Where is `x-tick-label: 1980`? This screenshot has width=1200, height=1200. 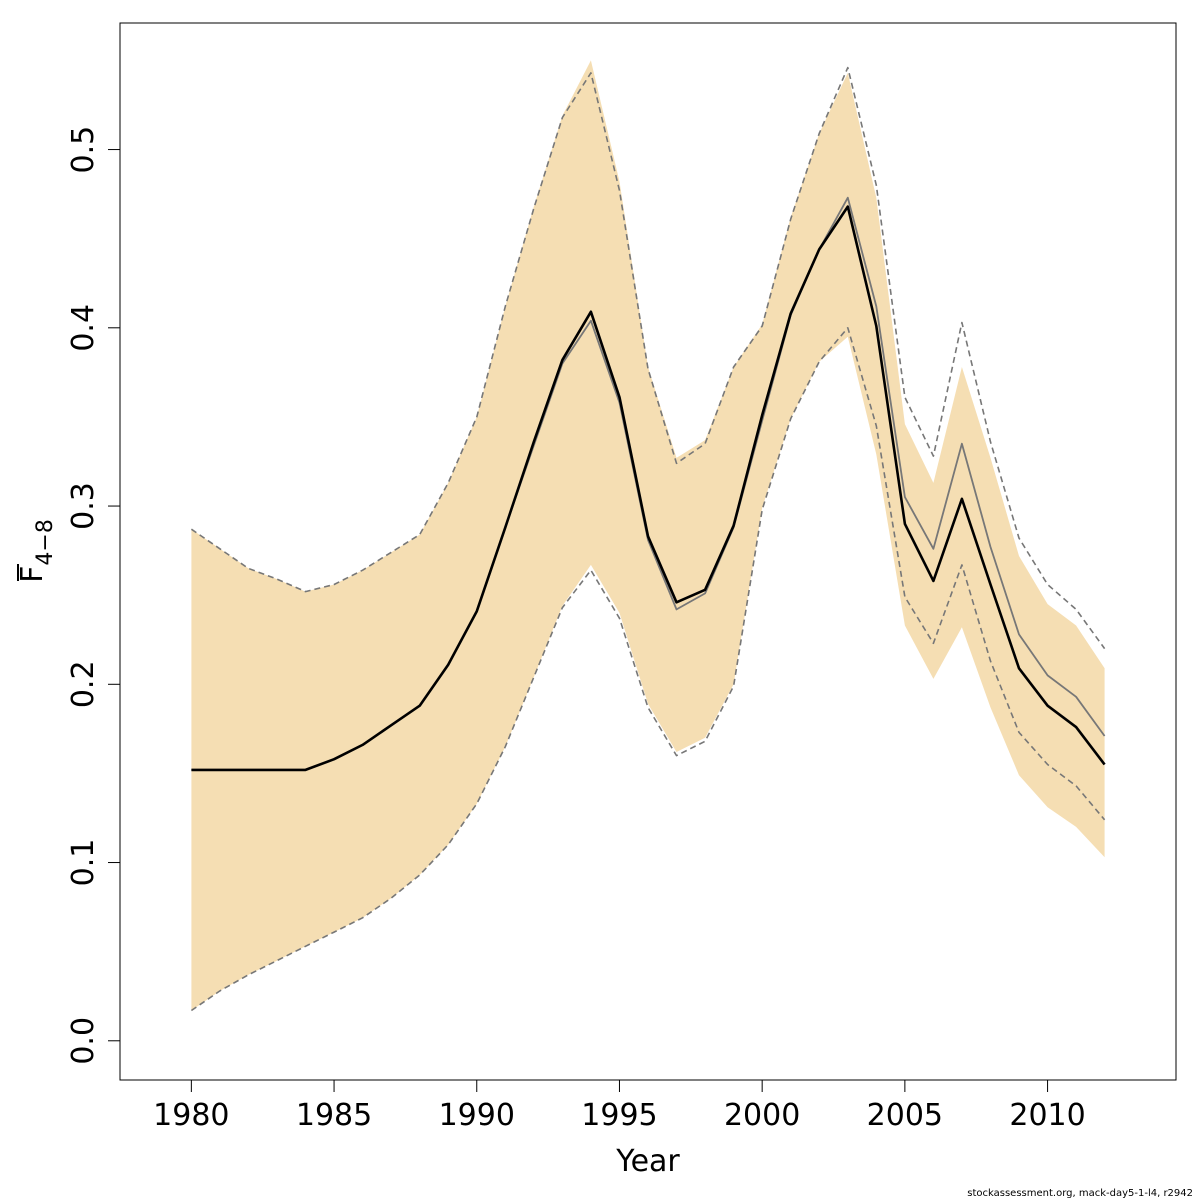
x-tick-label: 1980 is located at coordinates (191, 1115).